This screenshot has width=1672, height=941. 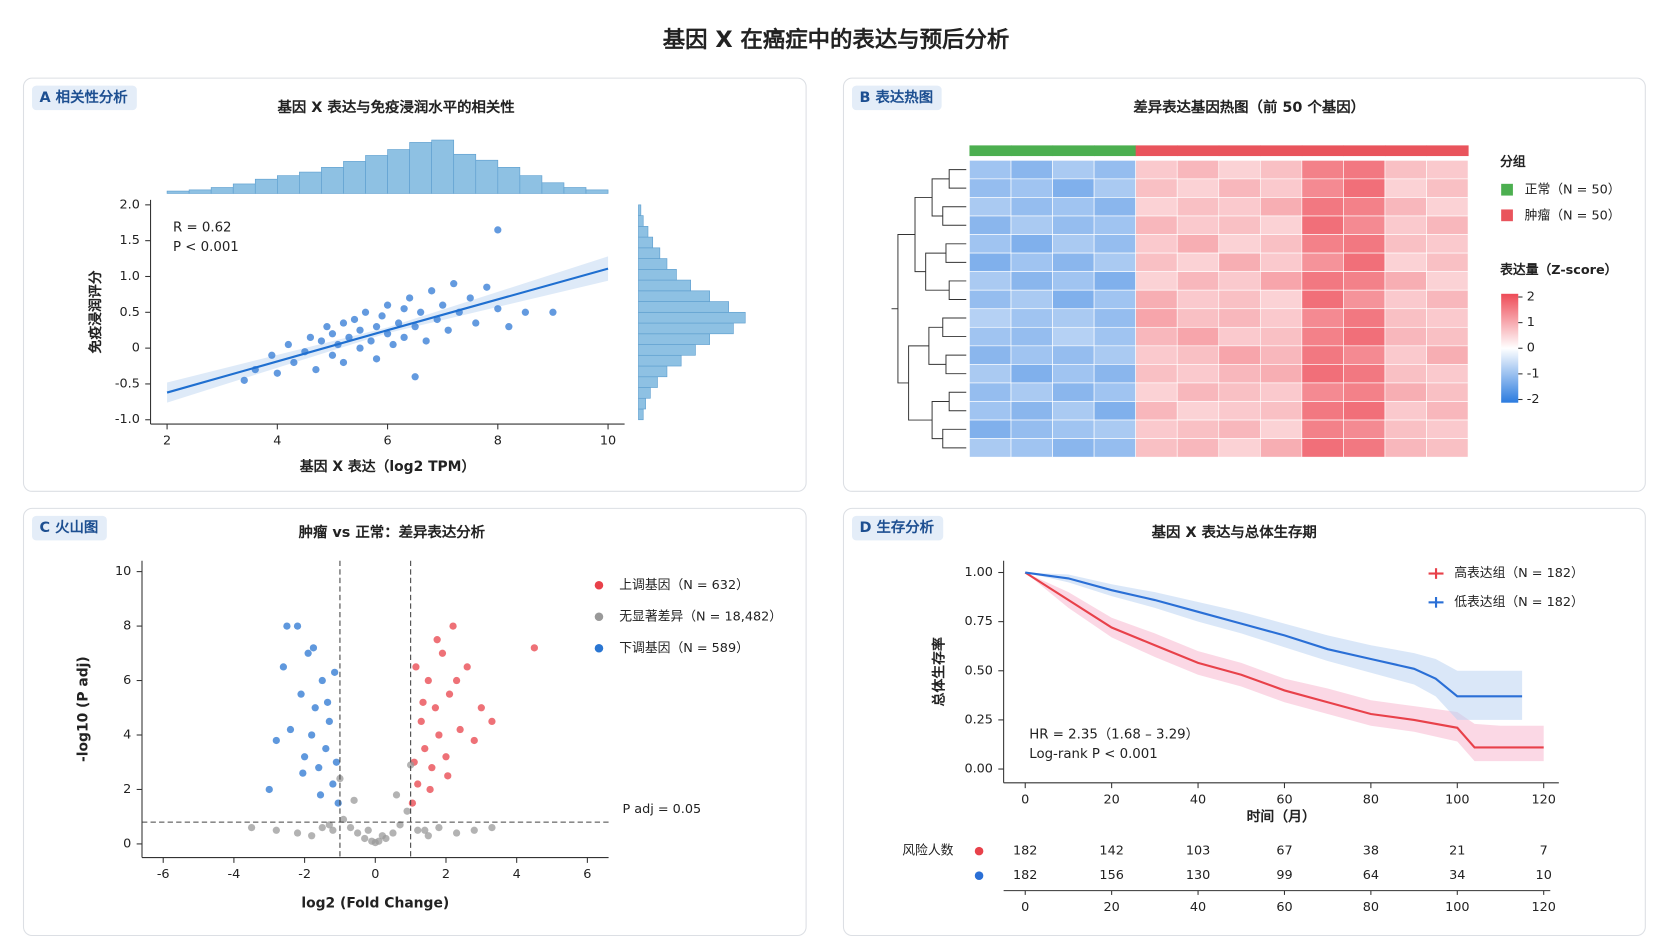 What do you see at coordinates (127, 383) in the screenshot?
I see `y-tick-label: -0.5` at bounding box center [127, 383].